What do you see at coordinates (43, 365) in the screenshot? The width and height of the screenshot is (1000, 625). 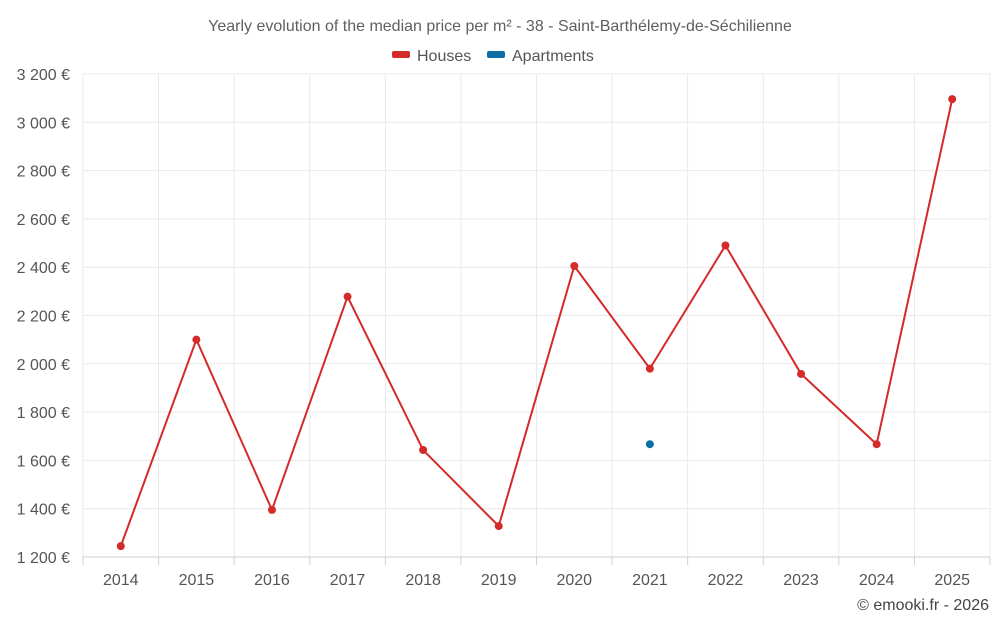 I see `y-tick-label: 2 000 €` at bounding box center [43, 365].